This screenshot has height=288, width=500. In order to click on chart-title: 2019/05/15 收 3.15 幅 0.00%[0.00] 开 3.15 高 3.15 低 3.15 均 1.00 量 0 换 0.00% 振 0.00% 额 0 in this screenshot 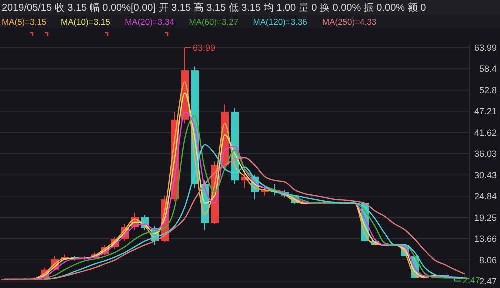, I will do `click(214, 8)`.